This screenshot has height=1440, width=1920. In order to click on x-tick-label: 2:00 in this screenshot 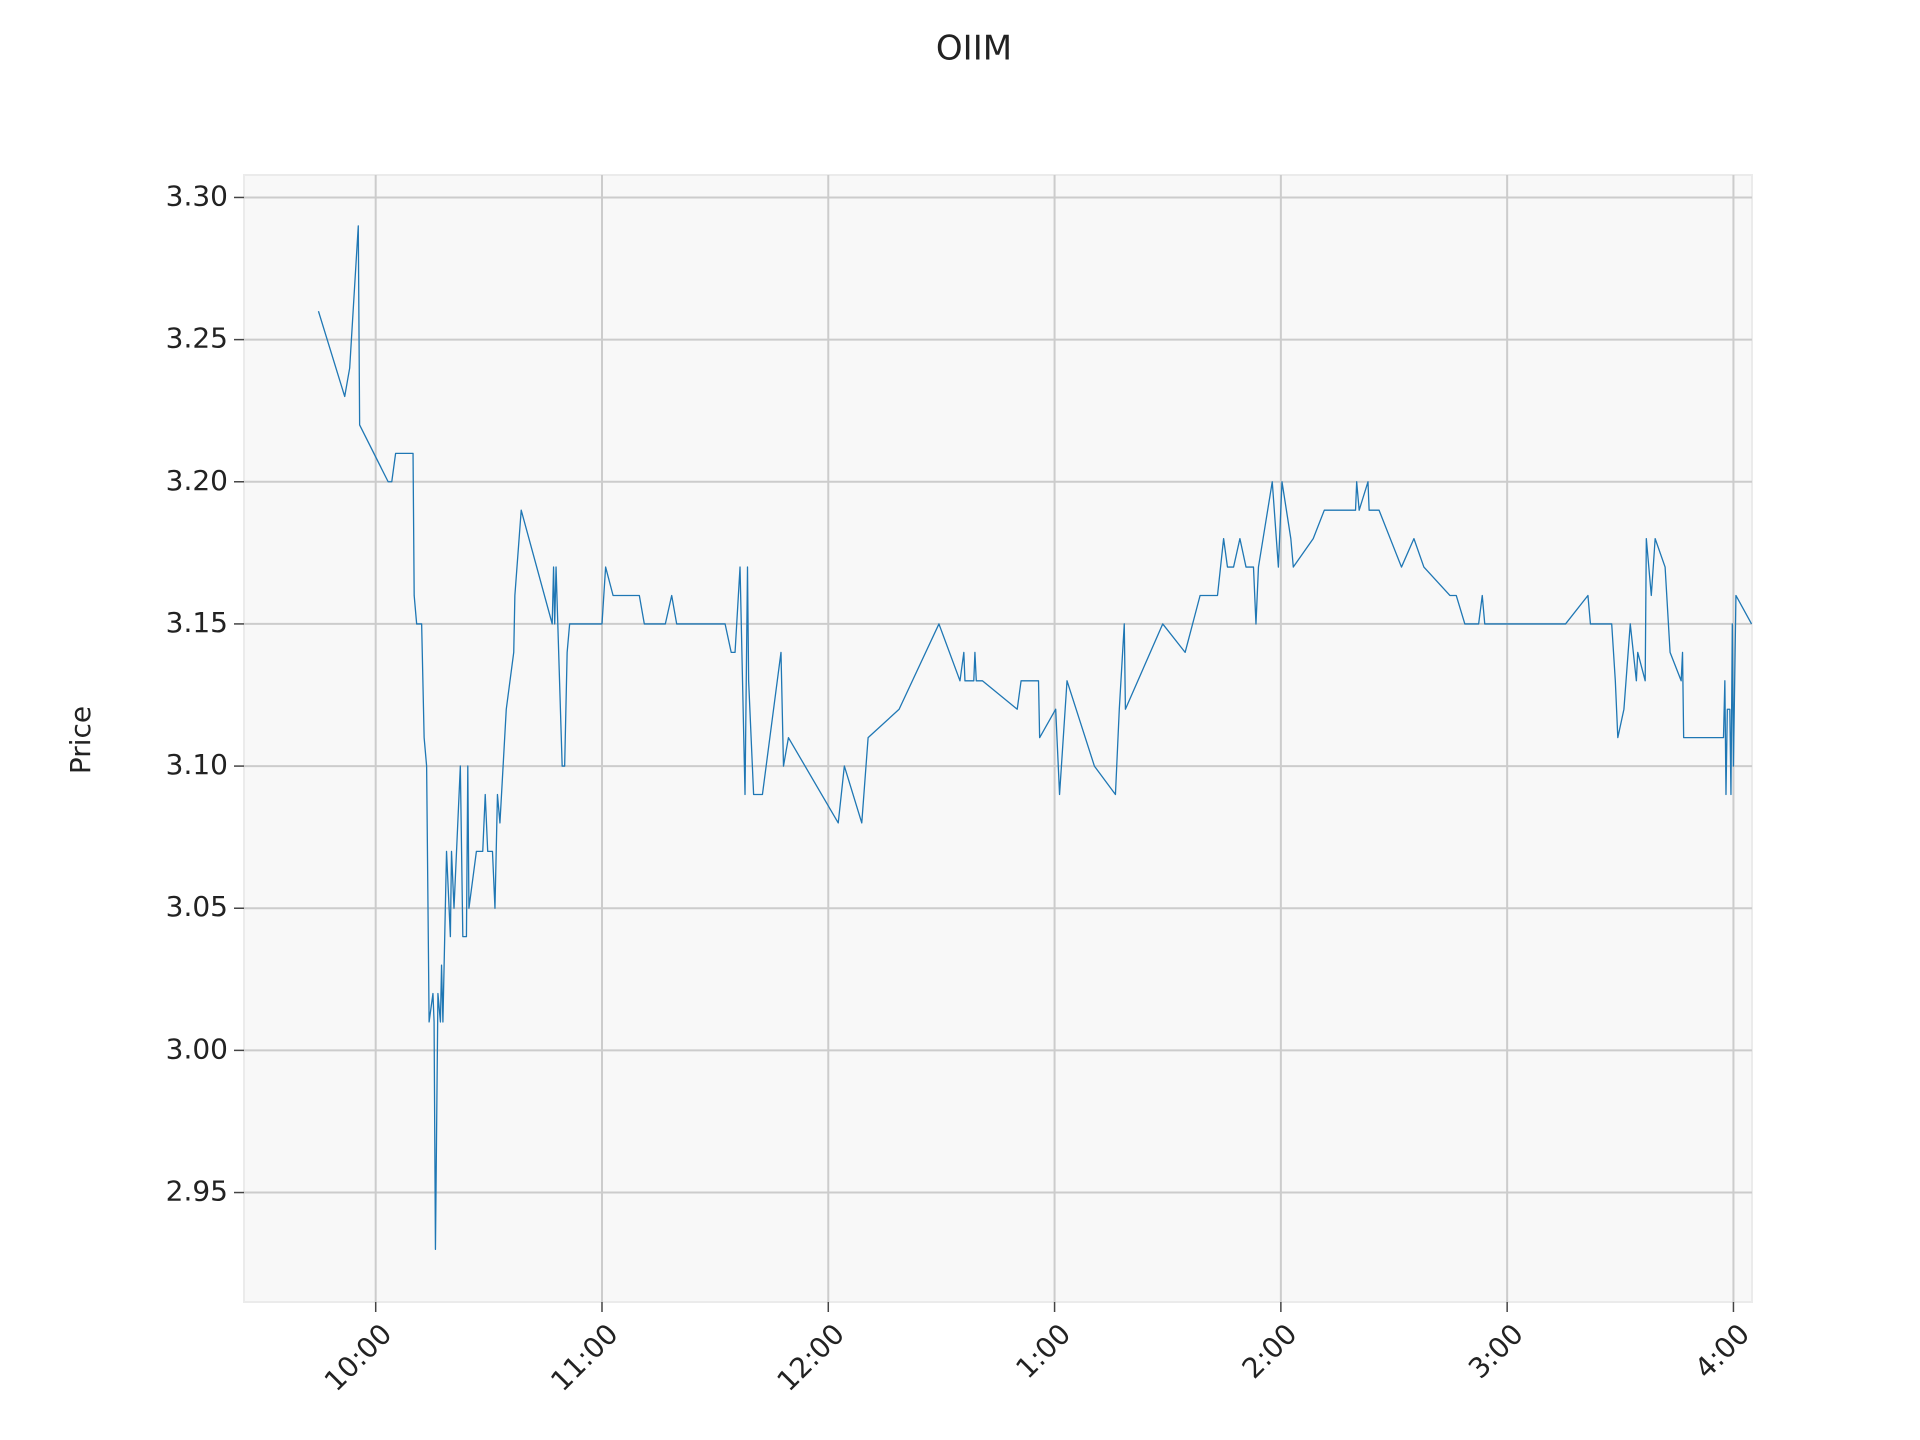, I will do `click(1270, 1351)`.